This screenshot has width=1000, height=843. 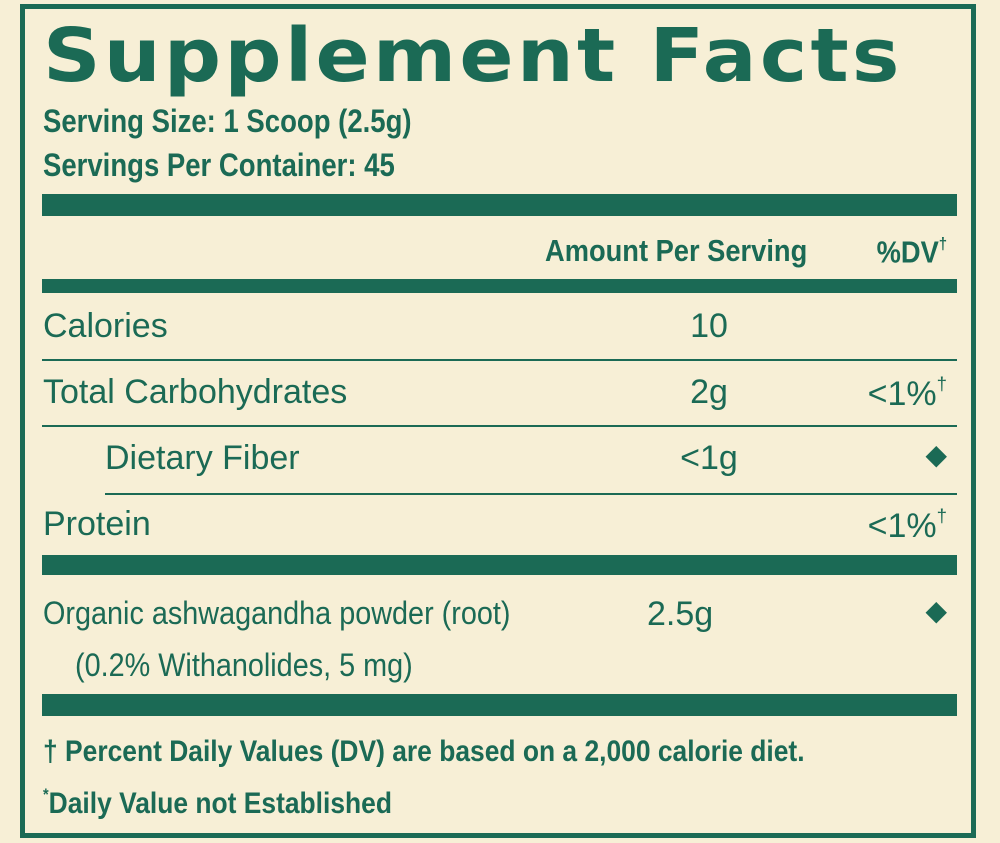 What do you see at coordinates (709, 458) in the screenshot?
I see `nutrient-amount: <1g` at bounding box center [709, 458].